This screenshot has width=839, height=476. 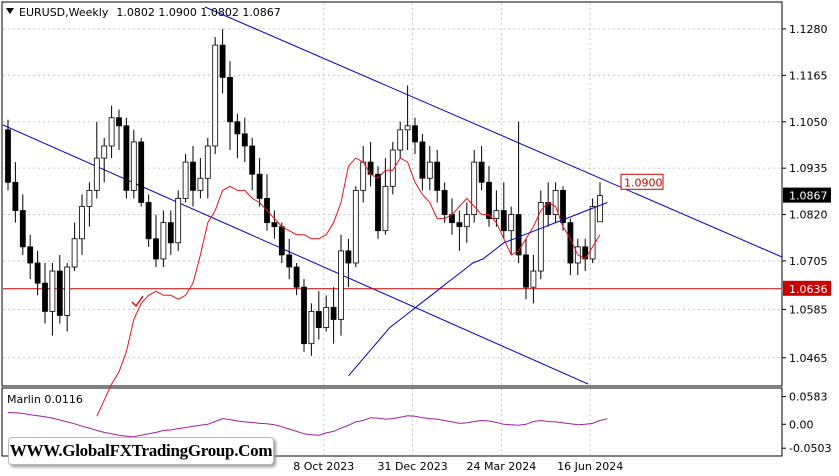 I want to click on x-tick-label: 16 Jun 2024, so click(x=590, y=466).